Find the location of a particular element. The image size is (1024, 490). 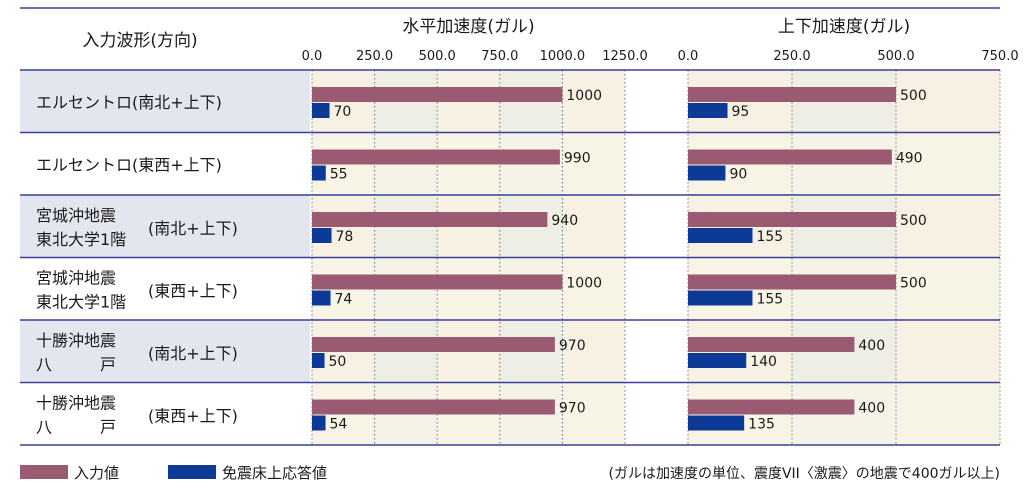

bar-value-label: 70 is located at coordinates (343, 112).